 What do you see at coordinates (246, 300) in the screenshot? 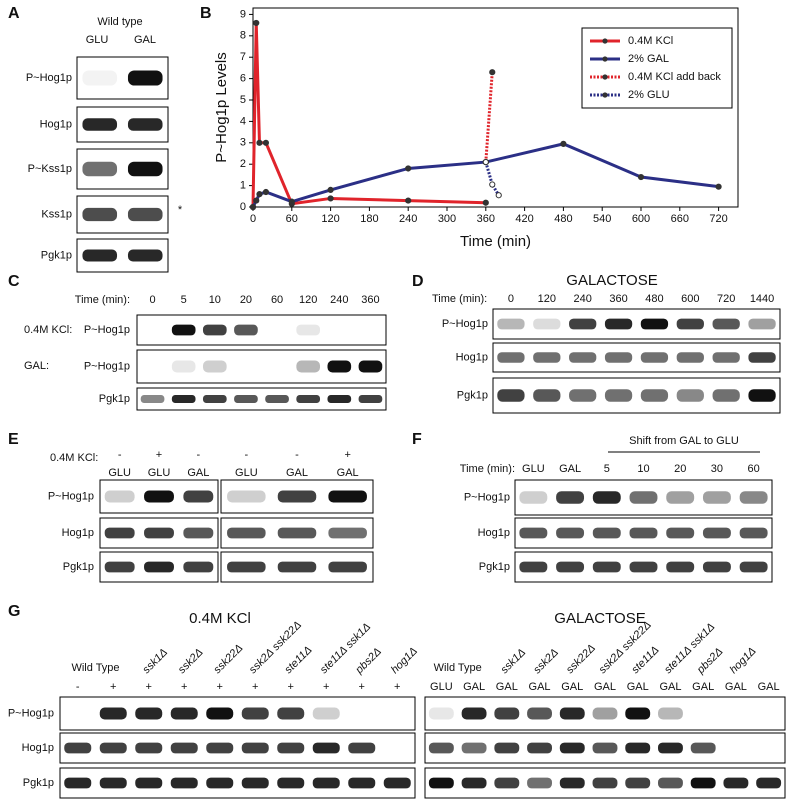
I see `lane-label: 20` at bounding box center [246, 300].